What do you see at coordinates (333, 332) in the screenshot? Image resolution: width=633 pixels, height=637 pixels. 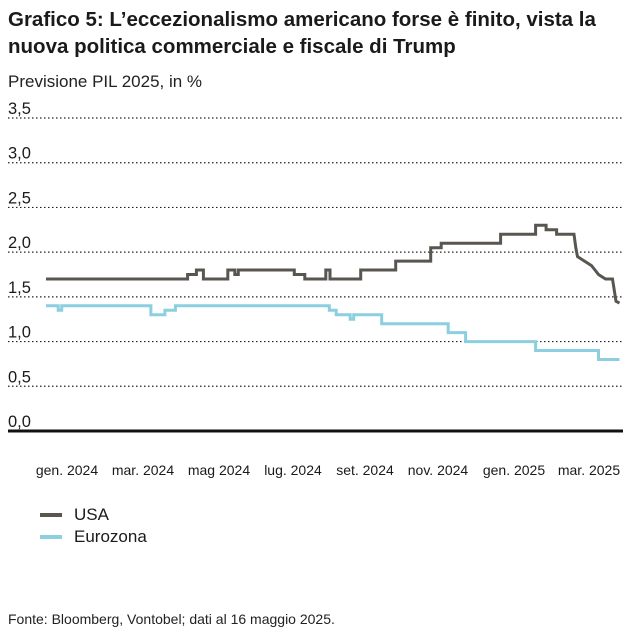 I see `series-line-eurozona` at bounding box center [333, 332].